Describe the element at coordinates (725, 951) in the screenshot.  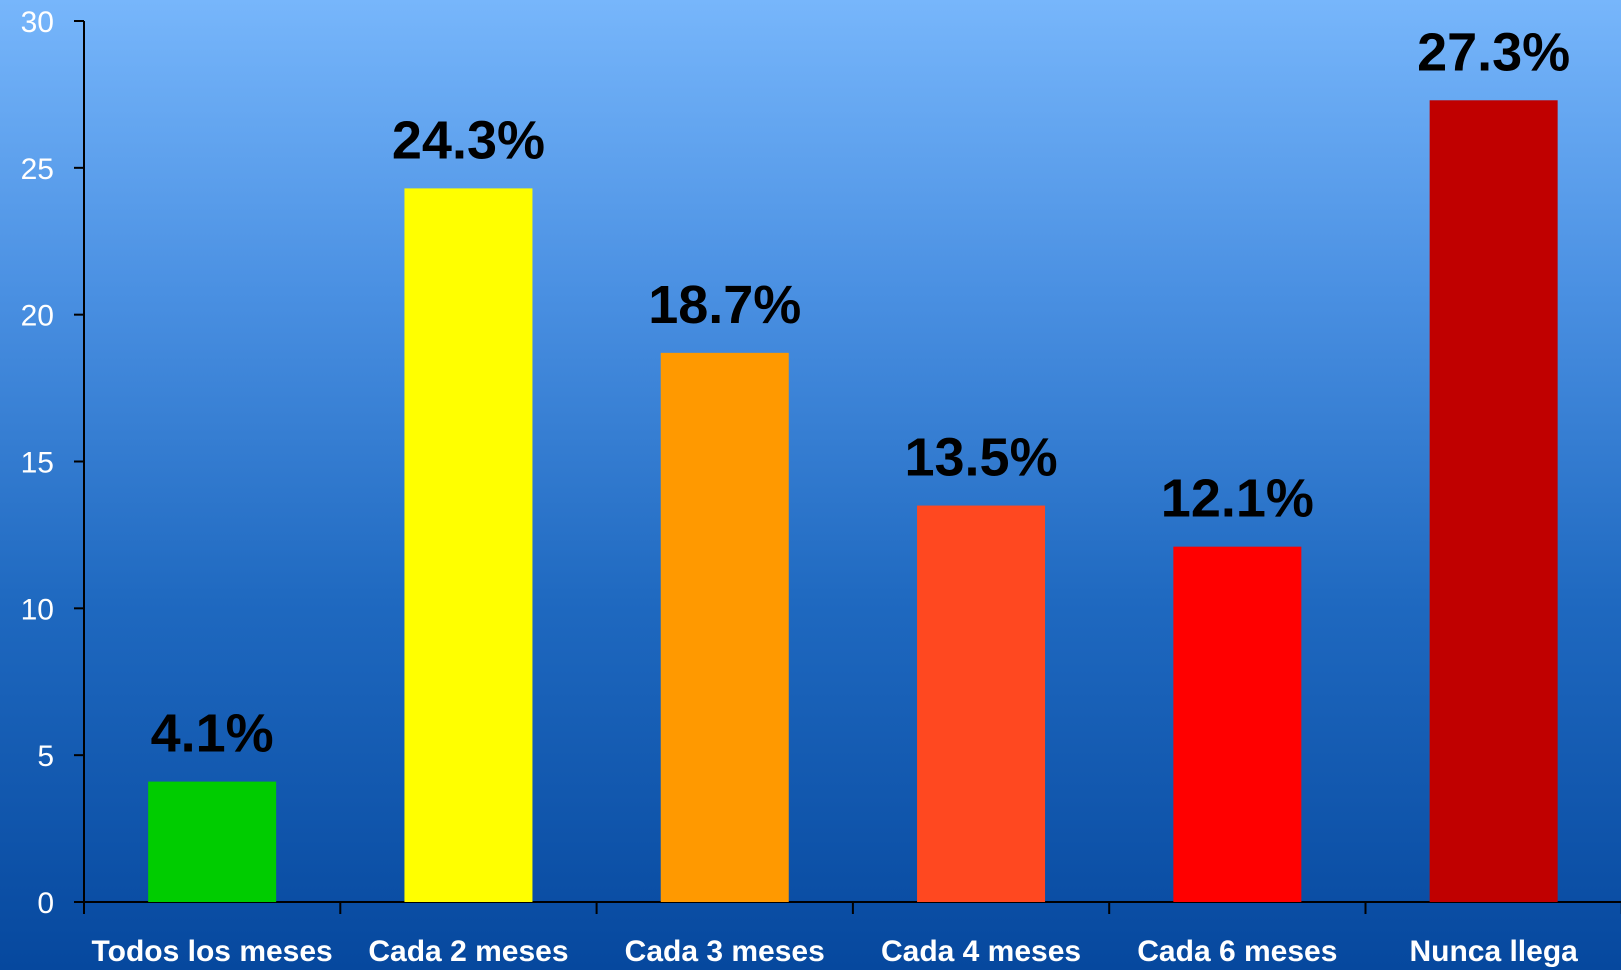
I see `category-label: Cada 3 meses` at that location.